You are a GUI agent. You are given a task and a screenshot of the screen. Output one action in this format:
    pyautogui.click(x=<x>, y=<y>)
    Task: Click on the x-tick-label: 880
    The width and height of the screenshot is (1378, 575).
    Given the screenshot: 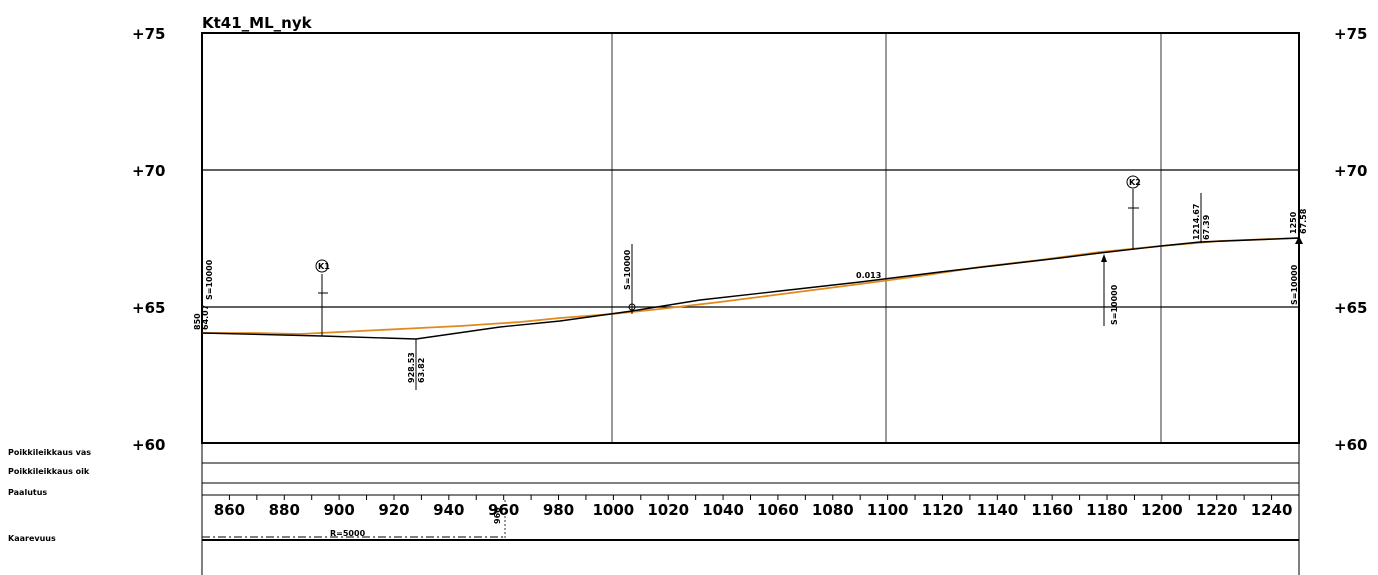 What is the action you would take?
    pyautogui.click(x=284, y=510)
    